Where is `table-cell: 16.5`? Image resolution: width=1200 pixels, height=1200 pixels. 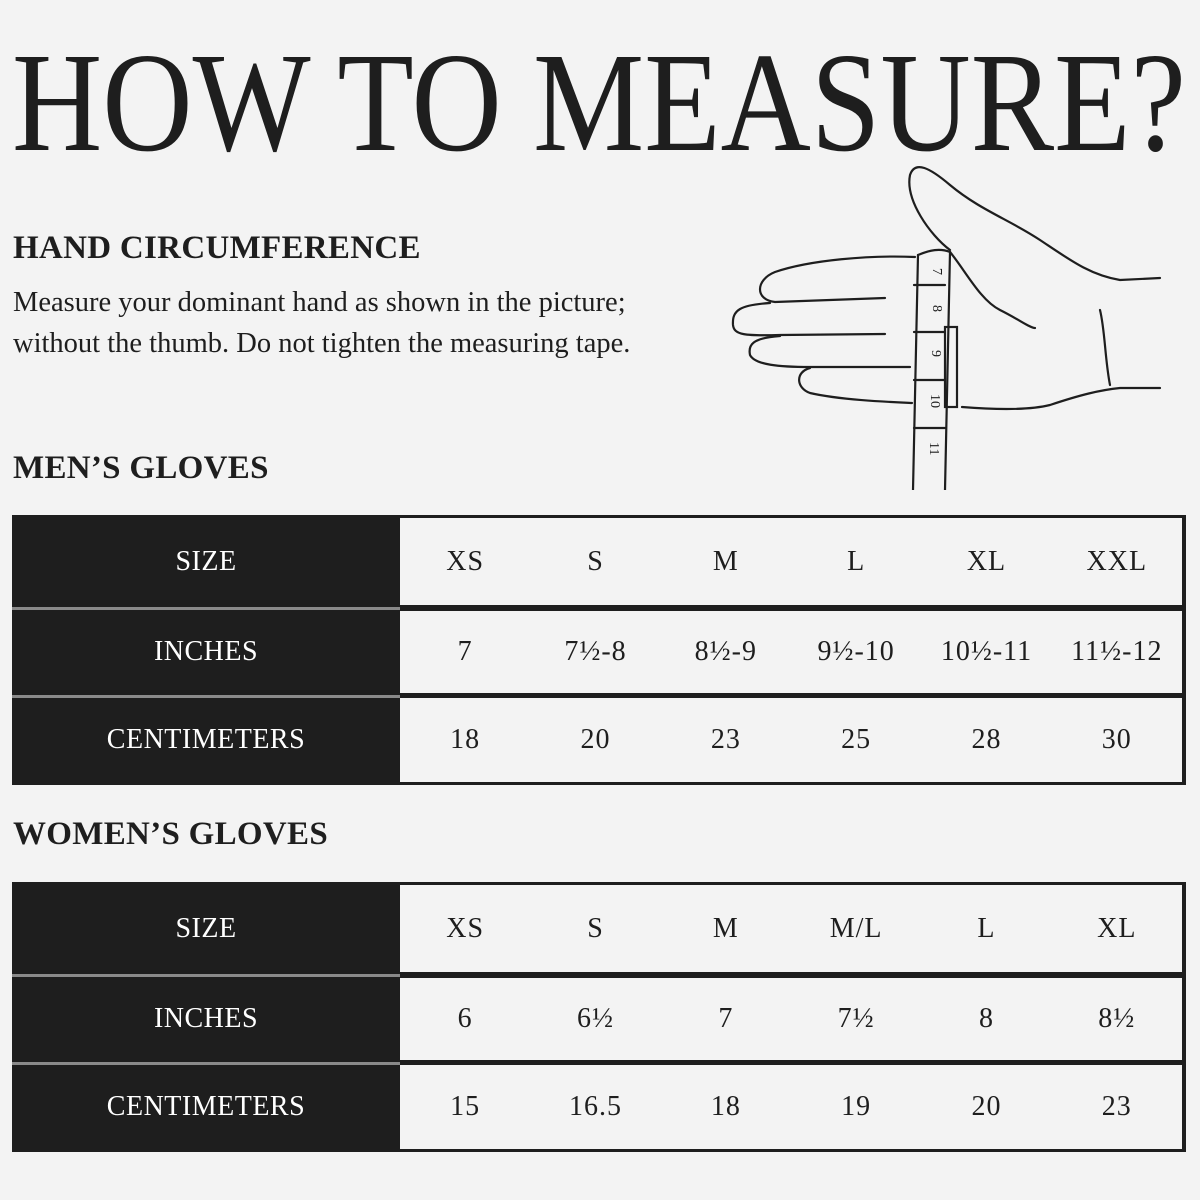
table-cell: 16.5 is located at coordinates (595, 1106).